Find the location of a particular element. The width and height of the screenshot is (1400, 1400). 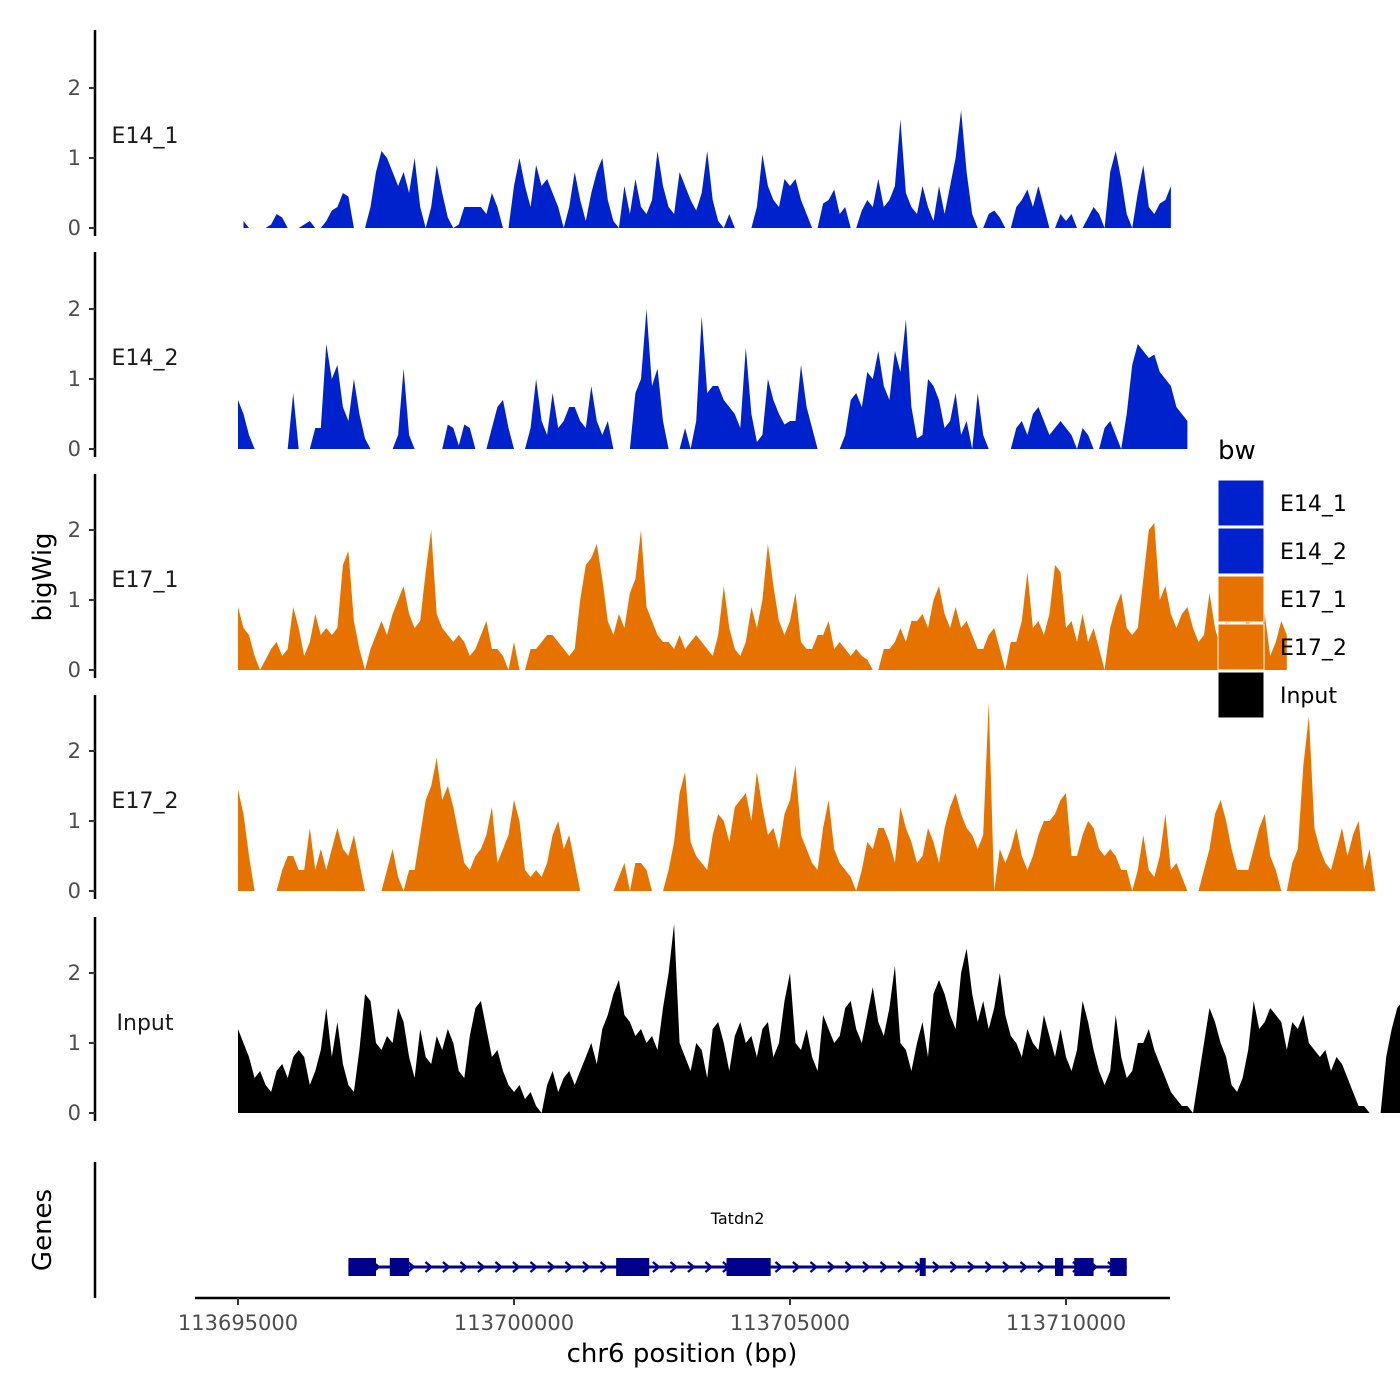

legend-item-E14_2: E14_2 is located at coordinates (1282, 551).